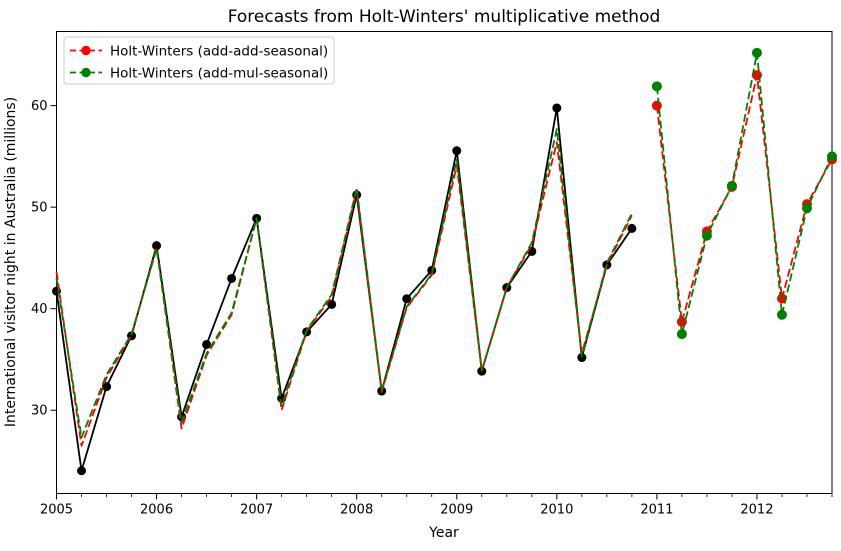  Describe the element at coordinates (219, 51) in the screenshot. I see `legend-entry-label: Holt-Winters (add-add-seasonal)` at that location.